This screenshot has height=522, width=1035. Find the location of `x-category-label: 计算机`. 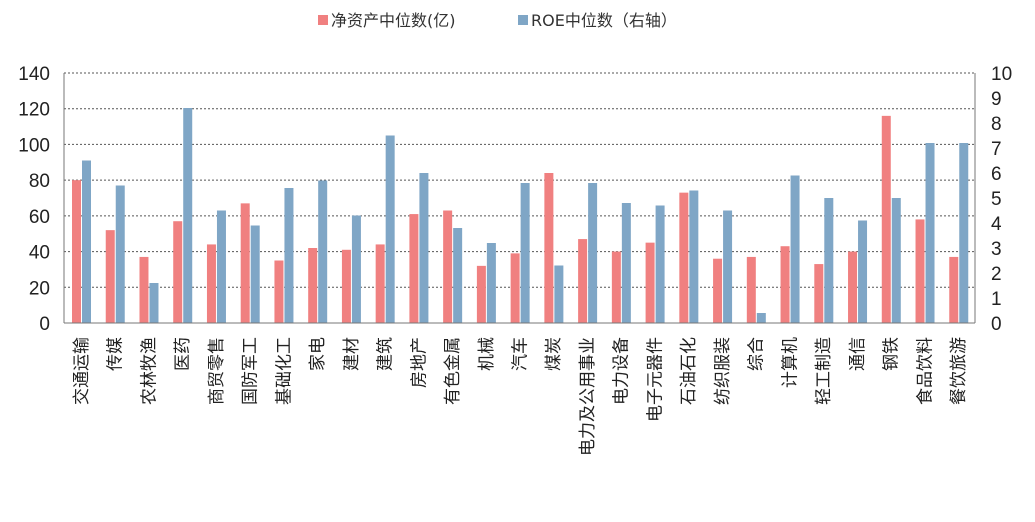

x-category-label: 计算机 is located at coordinates (790, 362).